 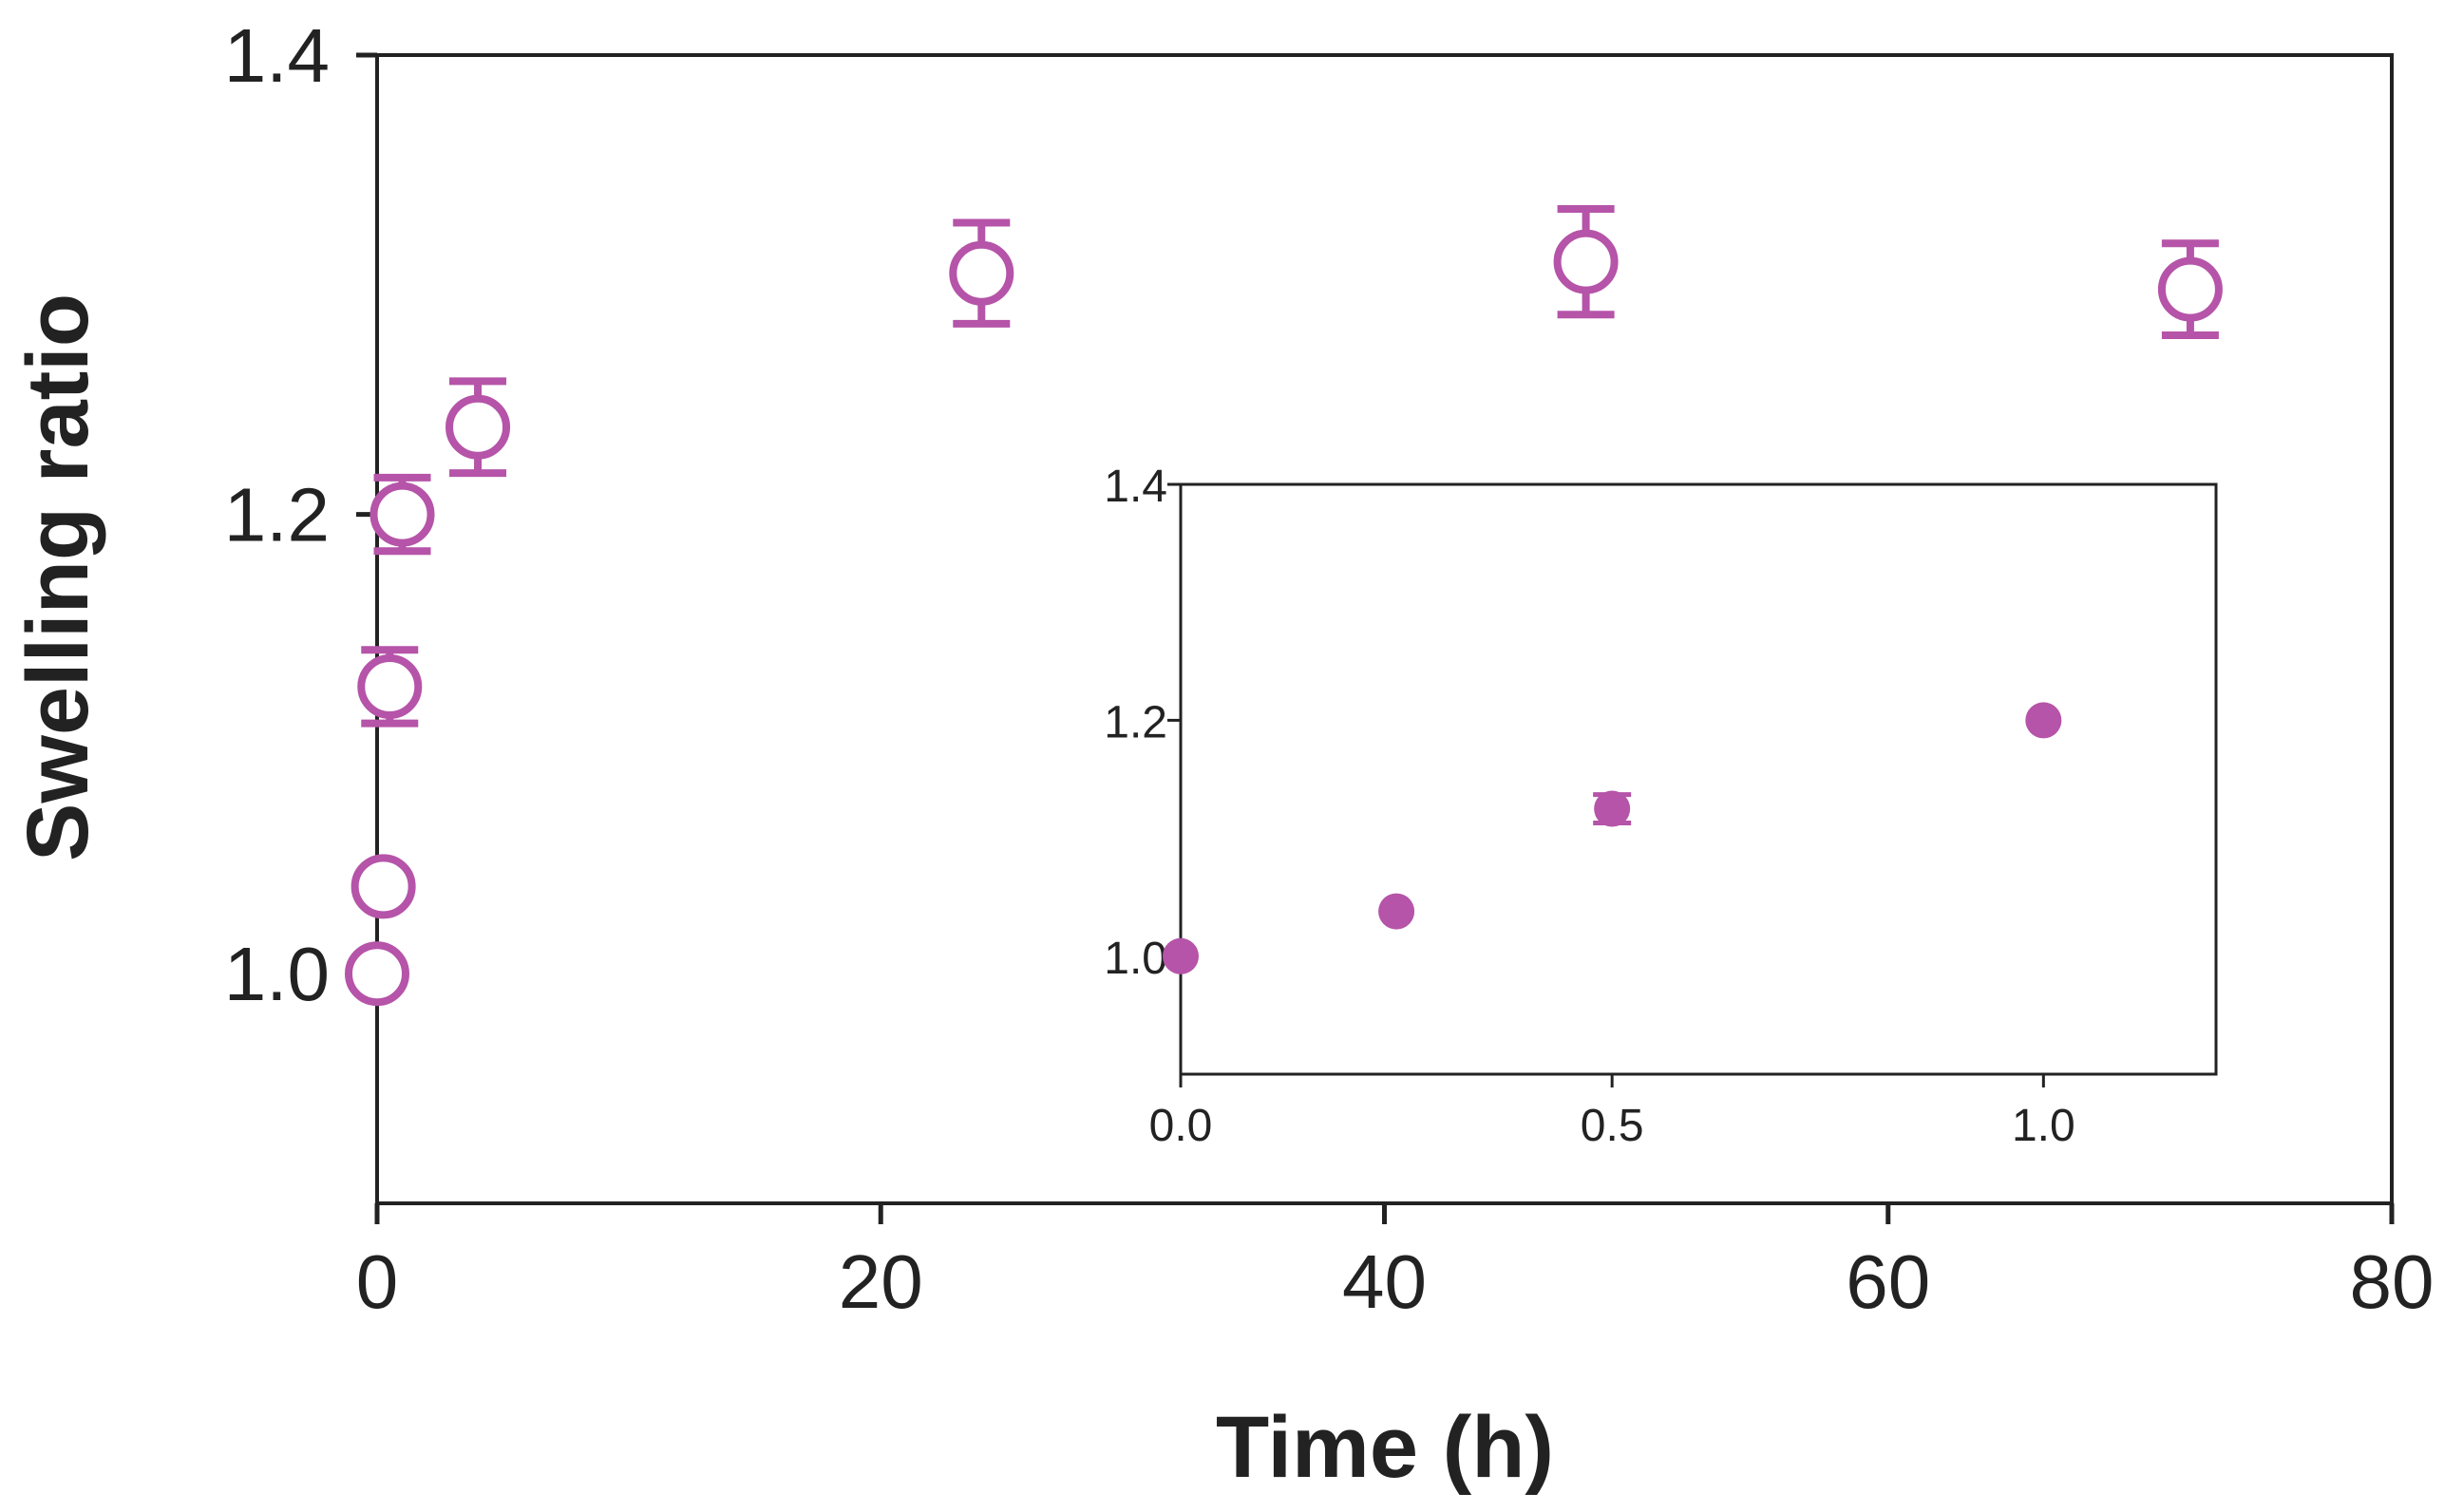 What do you see at coordinates (1888, 1282) in the screenshot?
I see `main-x-tick-label: 60` at bounding box center [1888, 1282].